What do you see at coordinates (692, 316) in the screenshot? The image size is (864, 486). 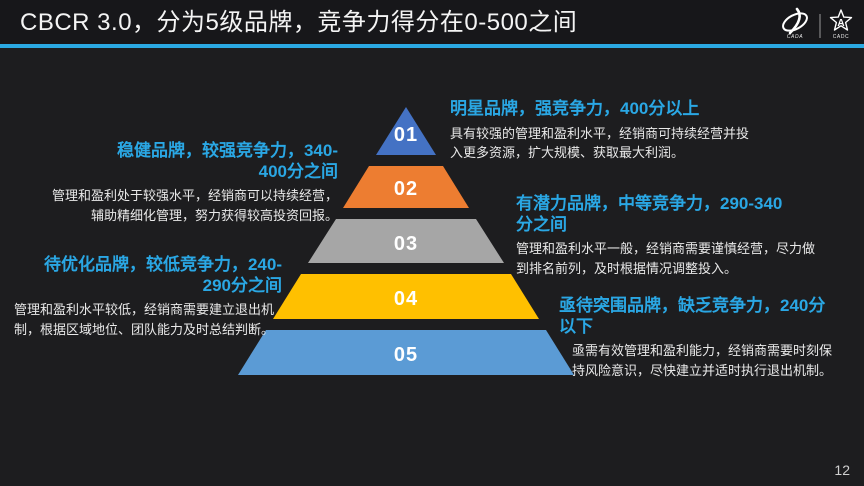 I see `tier-heading: 亟待突围品牌，缺乏竞争力，240分 以下` at bounding box center [692, 316].